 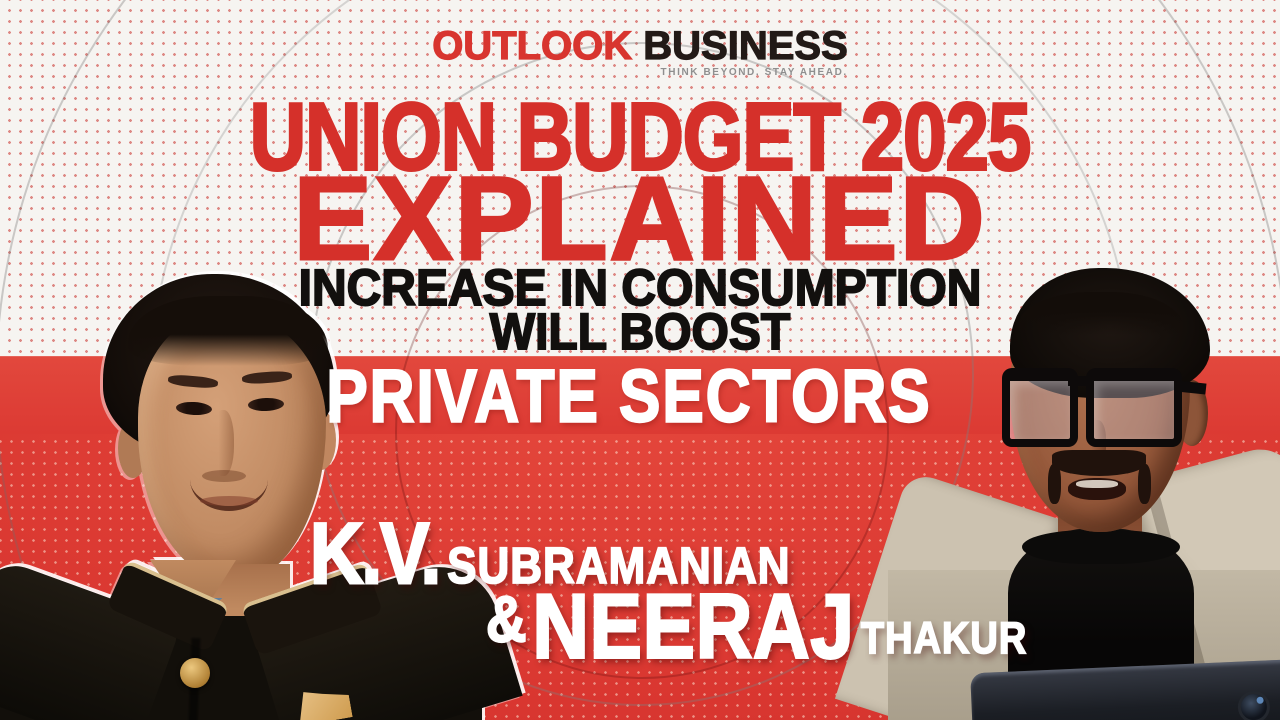 What do you see at coordinates (223, 443) in the screenshot?
I see `left-speaker-nose` at bounding box center [223, 443].